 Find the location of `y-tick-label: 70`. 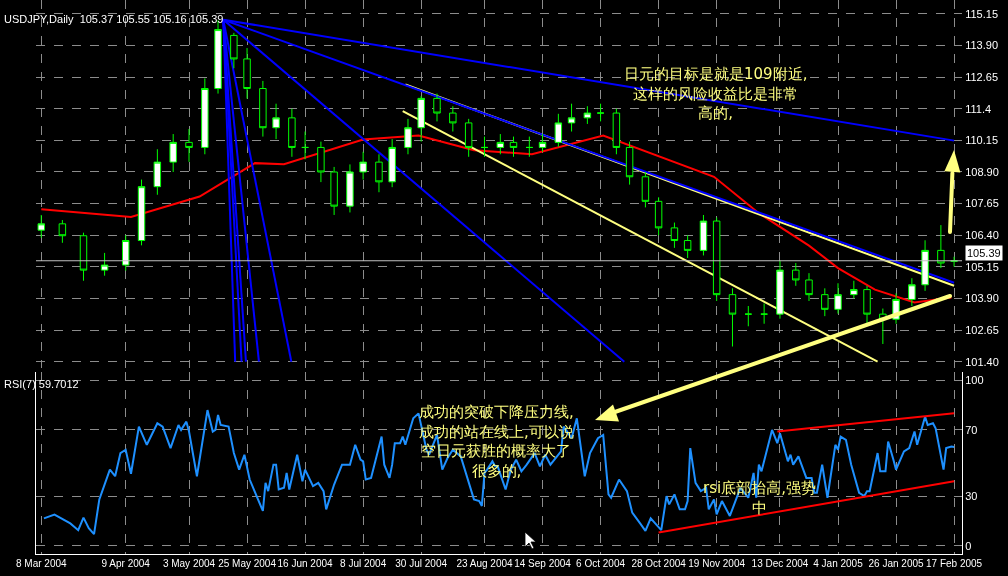

y-tick-label: 70 is located at coordinates (971, 429).